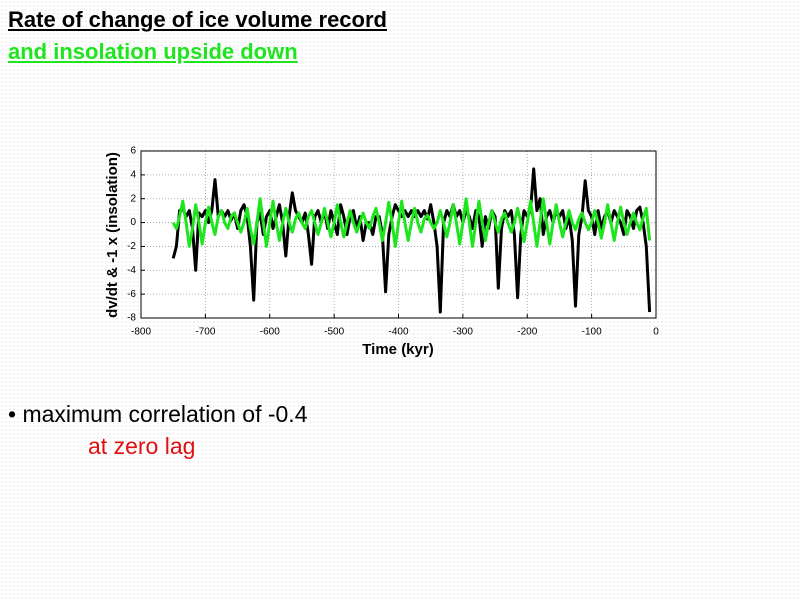 The height and width of the screenshot is (600, 800). Describe the element at coordinates (133, 174) in the screenshot. I see `y-tick-label: 4` at that location.